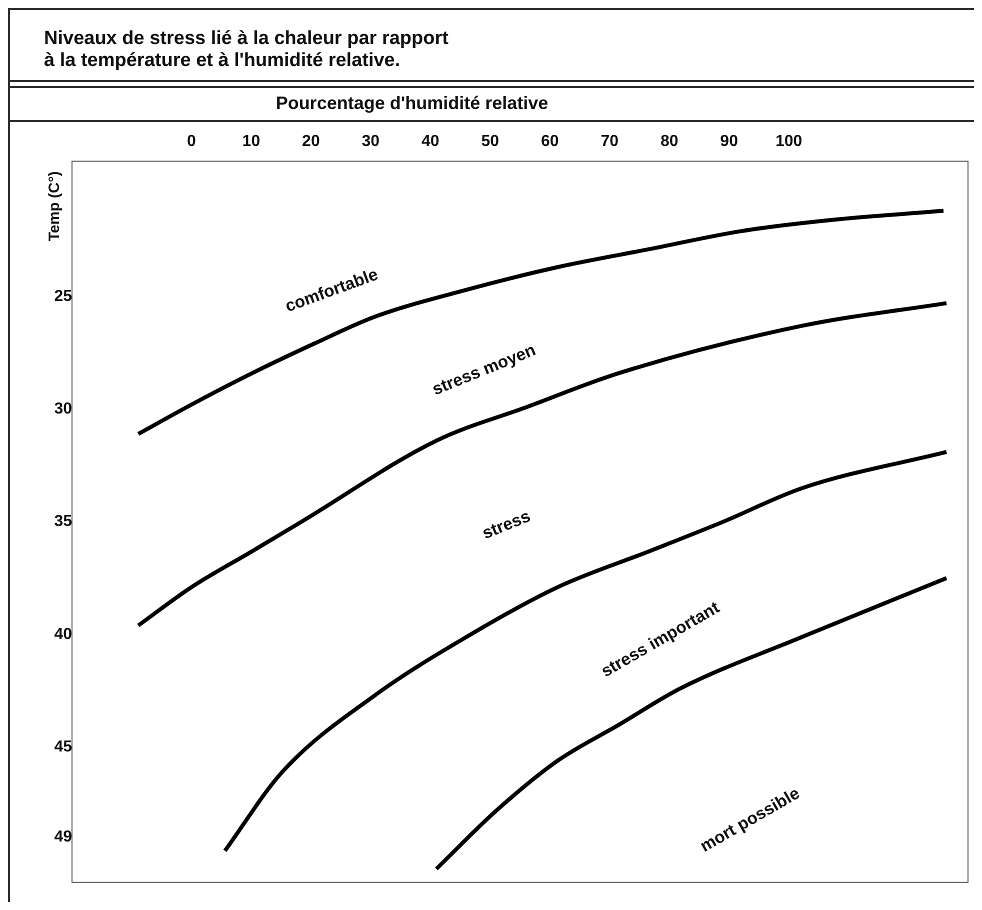 Image resolution: width=982 pixels, height=910 pixels. What do you see at coordinates (251, 141) in the screenshot?
I see `x-tick-label: 10` at bounding box center [251, 141].